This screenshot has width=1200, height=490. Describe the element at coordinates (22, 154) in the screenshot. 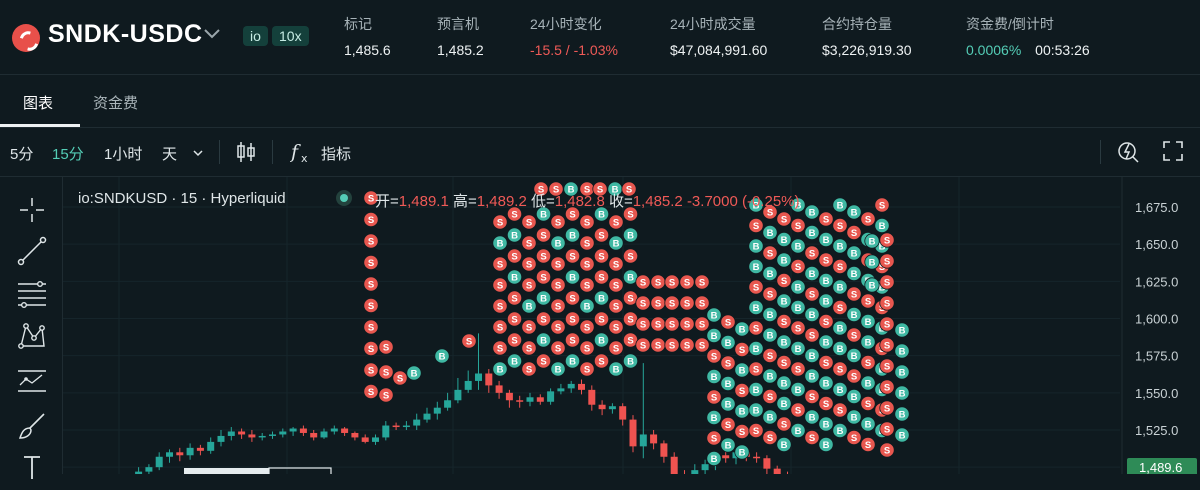

I see `interval-5m: 5分` at that location.